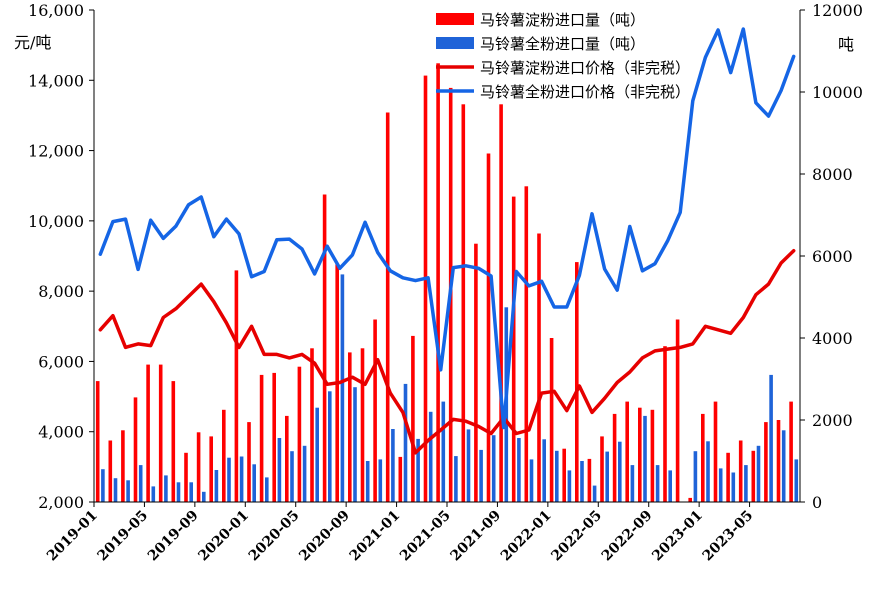 This screenshot has width=886, height=595. What do you see at coordinates (576, 536) in the screenshot?
I see `x-tick-label: 2022-05` at bounding box center [576, 536].